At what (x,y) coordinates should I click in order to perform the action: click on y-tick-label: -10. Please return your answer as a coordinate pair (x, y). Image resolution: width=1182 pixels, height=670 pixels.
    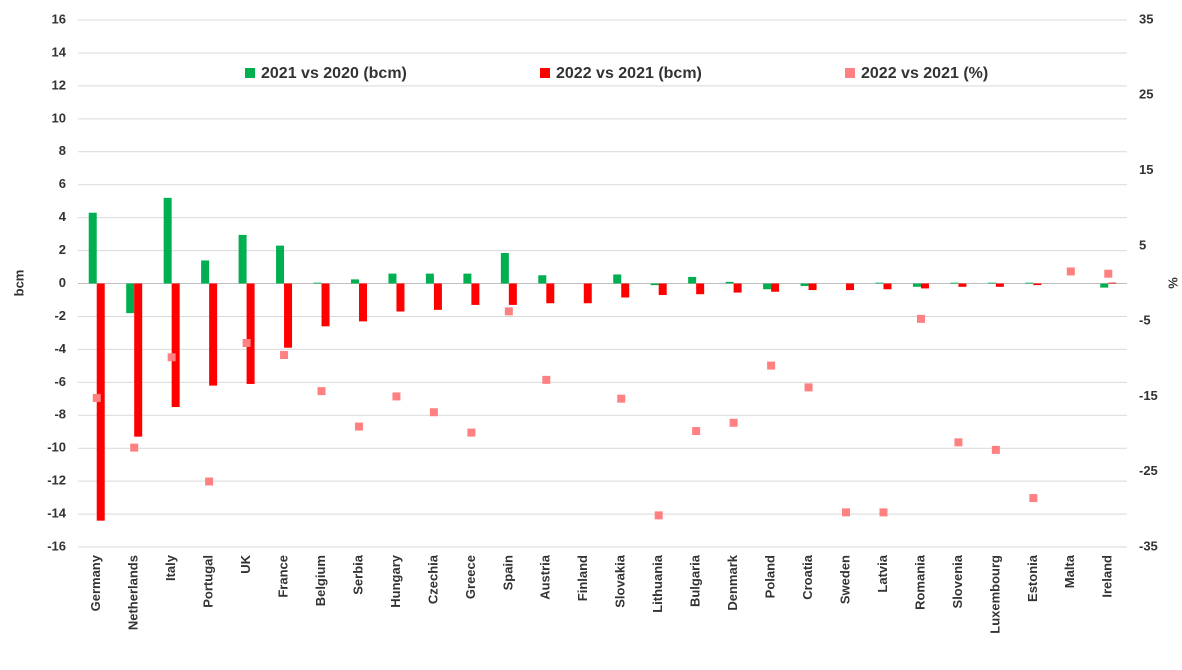
    Looking at the image, I should click on (56, 447).